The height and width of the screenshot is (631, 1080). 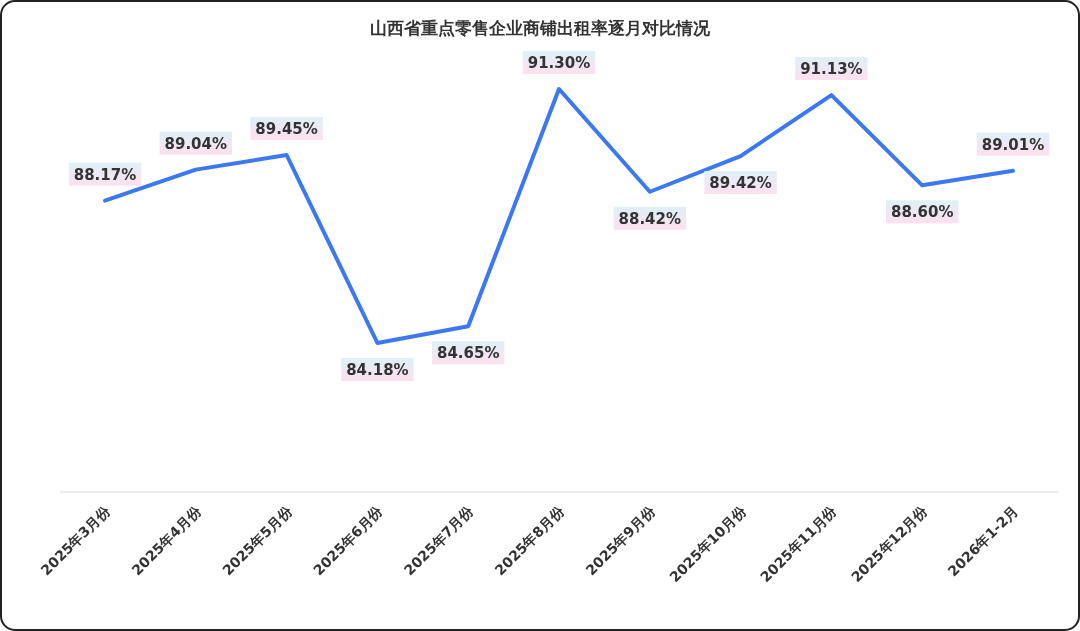 What do you see at coordinates (831, 69) in the screenshot?
I see `data-label: 91.13%` at bounding box center [831, 69].